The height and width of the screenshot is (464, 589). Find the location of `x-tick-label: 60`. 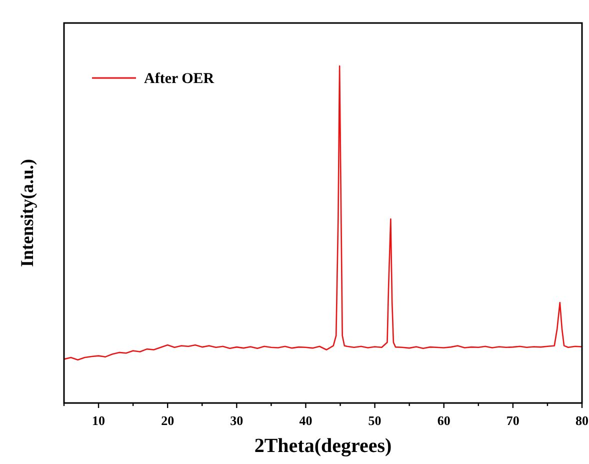

x-tick-label: 60 is located at coordinates (443, 420).